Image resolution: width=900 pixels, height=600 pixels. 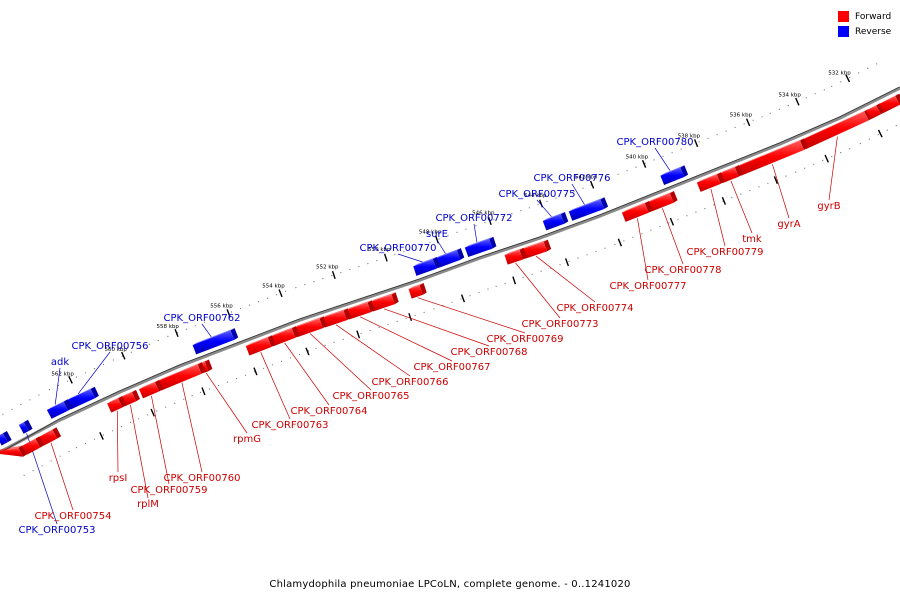 What do you see at coordinates (307, 374) in the screenshot?
I see `leader-cpk-orf00764` at bounding box center [307, 374].